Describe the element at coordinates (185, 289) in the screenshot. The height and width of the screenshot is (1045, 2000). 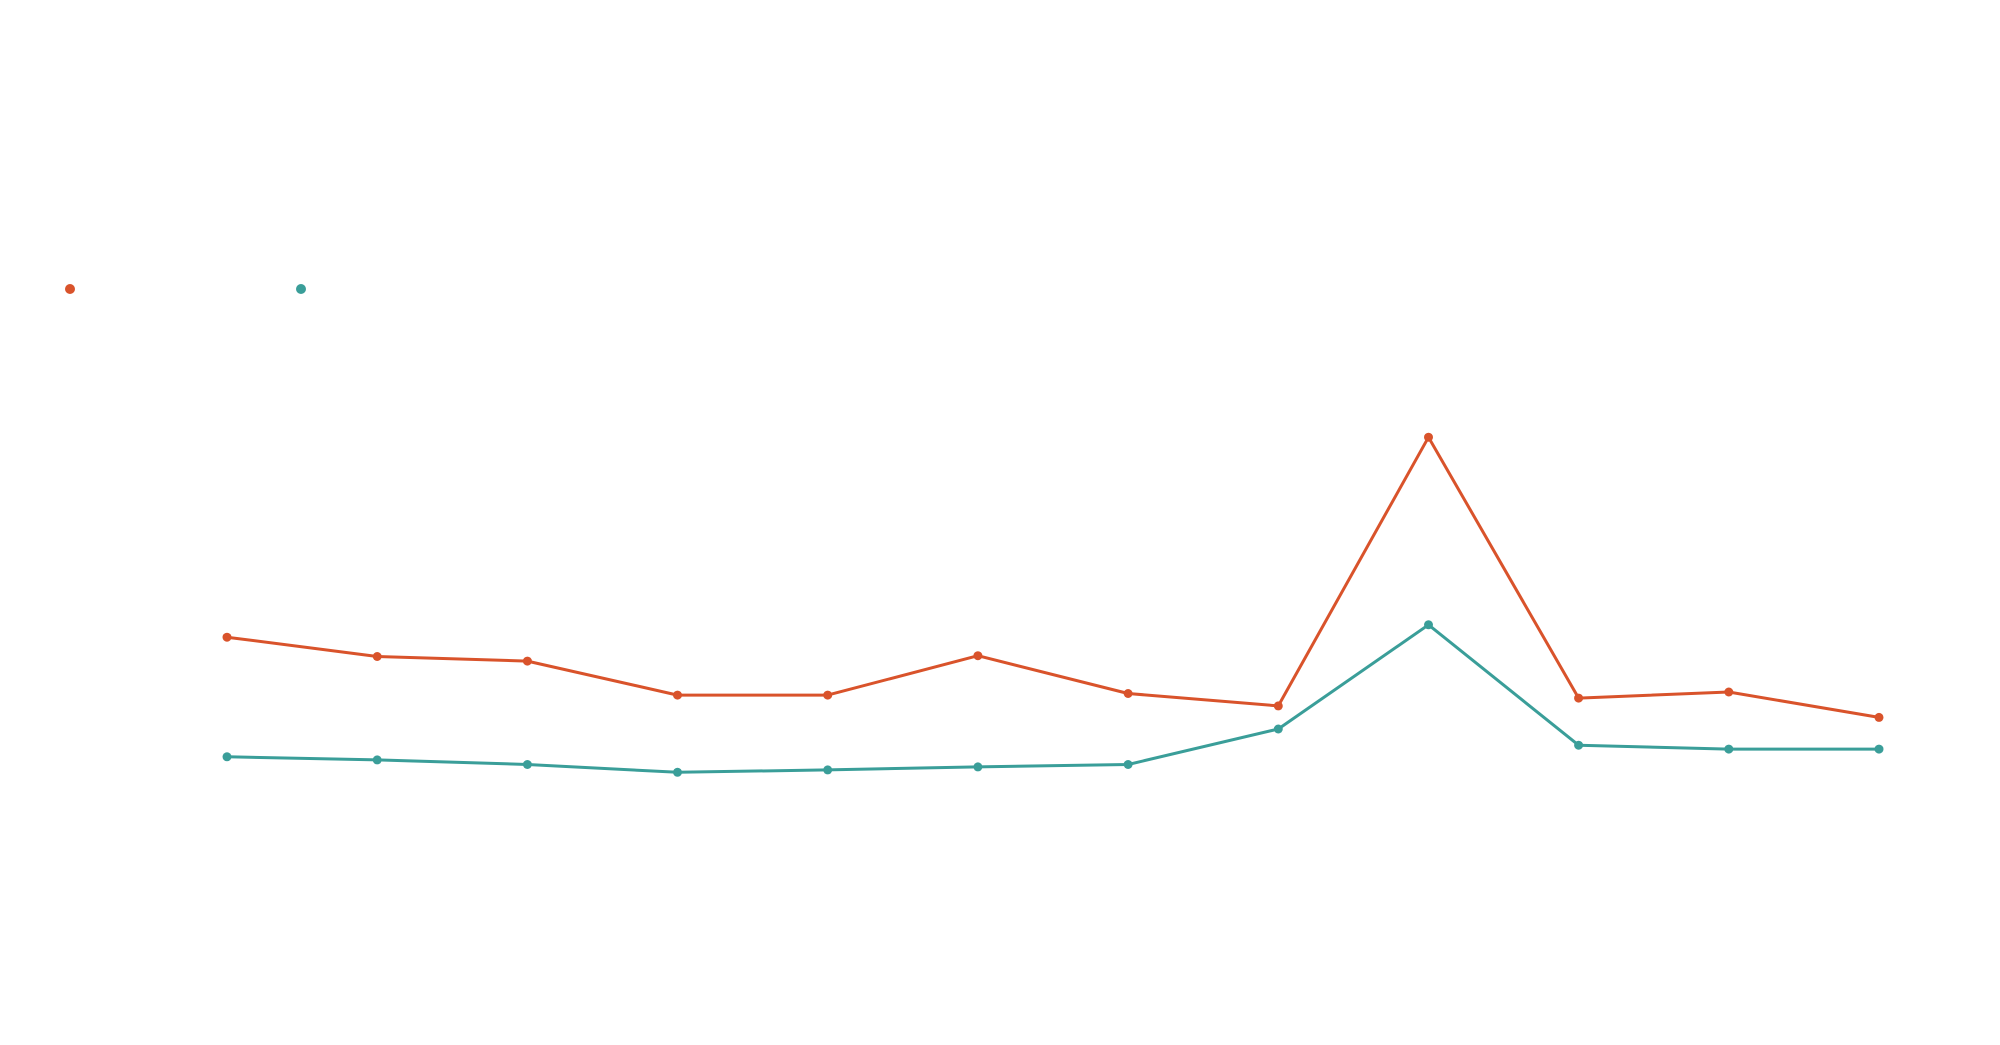
I see `legend` at that location.